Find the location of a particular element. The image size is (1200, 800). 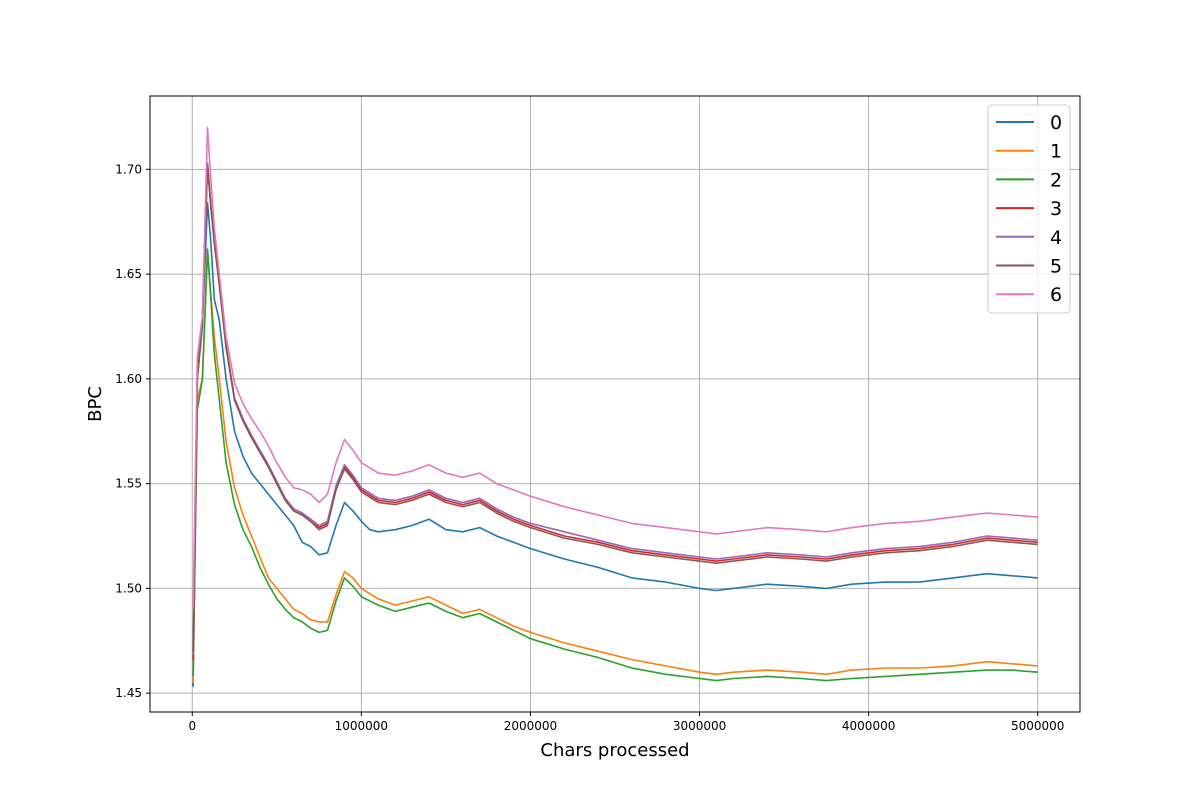

y-tick-label: 1.50 is located at coordinates (128, 588).